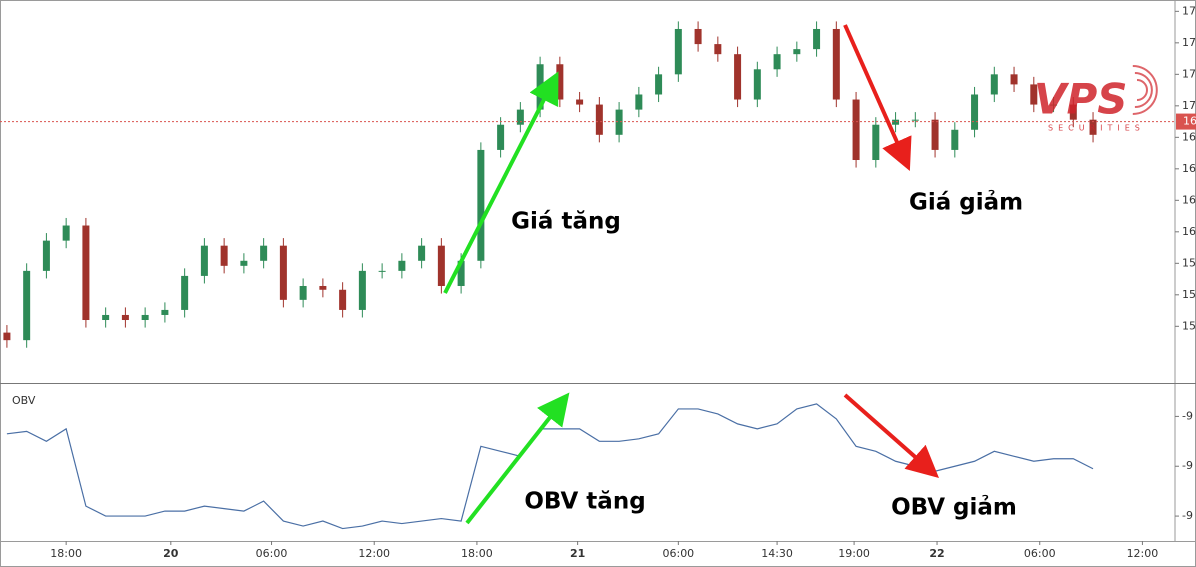 The image size is (1196, 567). I want to click on x-tick-label: 14:30, so click(777, 553).